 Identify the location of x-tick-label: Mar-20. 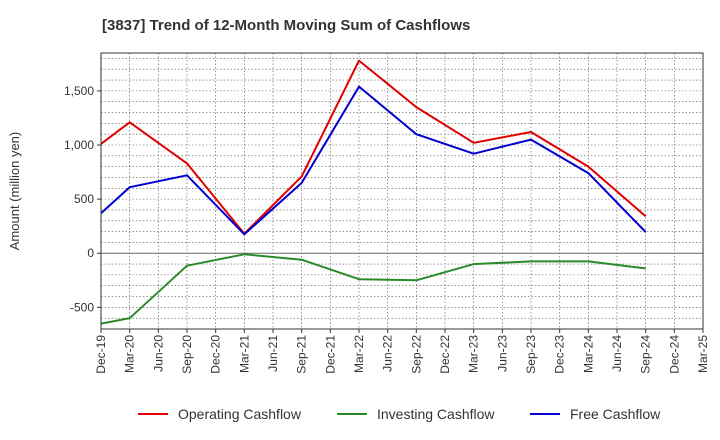
(130, 354).